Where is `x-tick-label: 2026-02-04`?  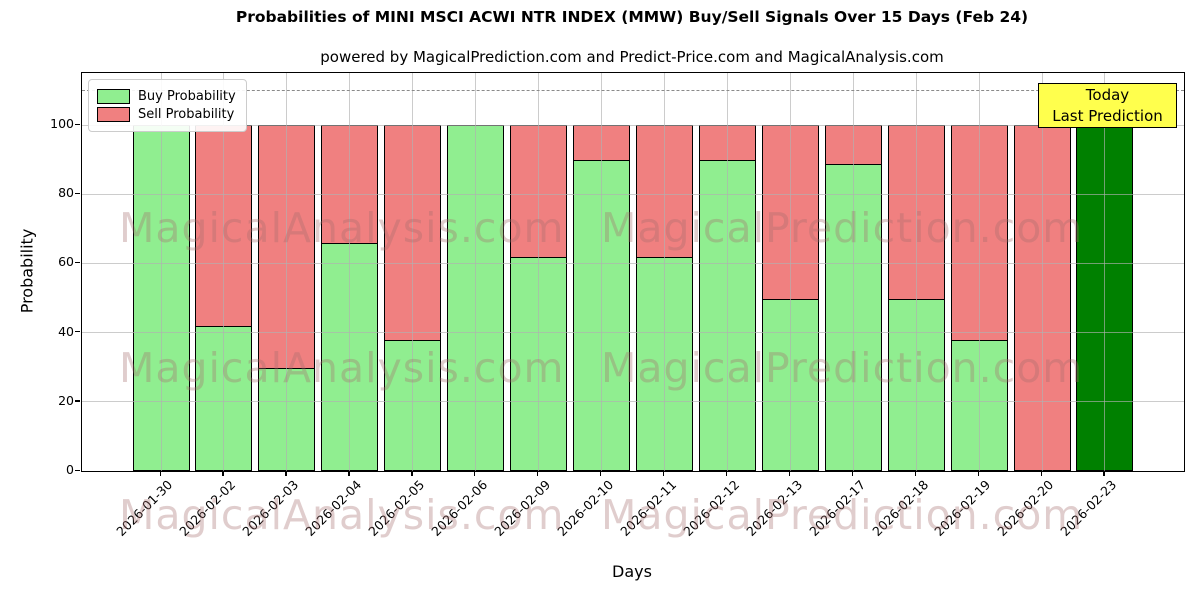 x-tick-label: 2026-02-04 is located at coordinates (333, 508).